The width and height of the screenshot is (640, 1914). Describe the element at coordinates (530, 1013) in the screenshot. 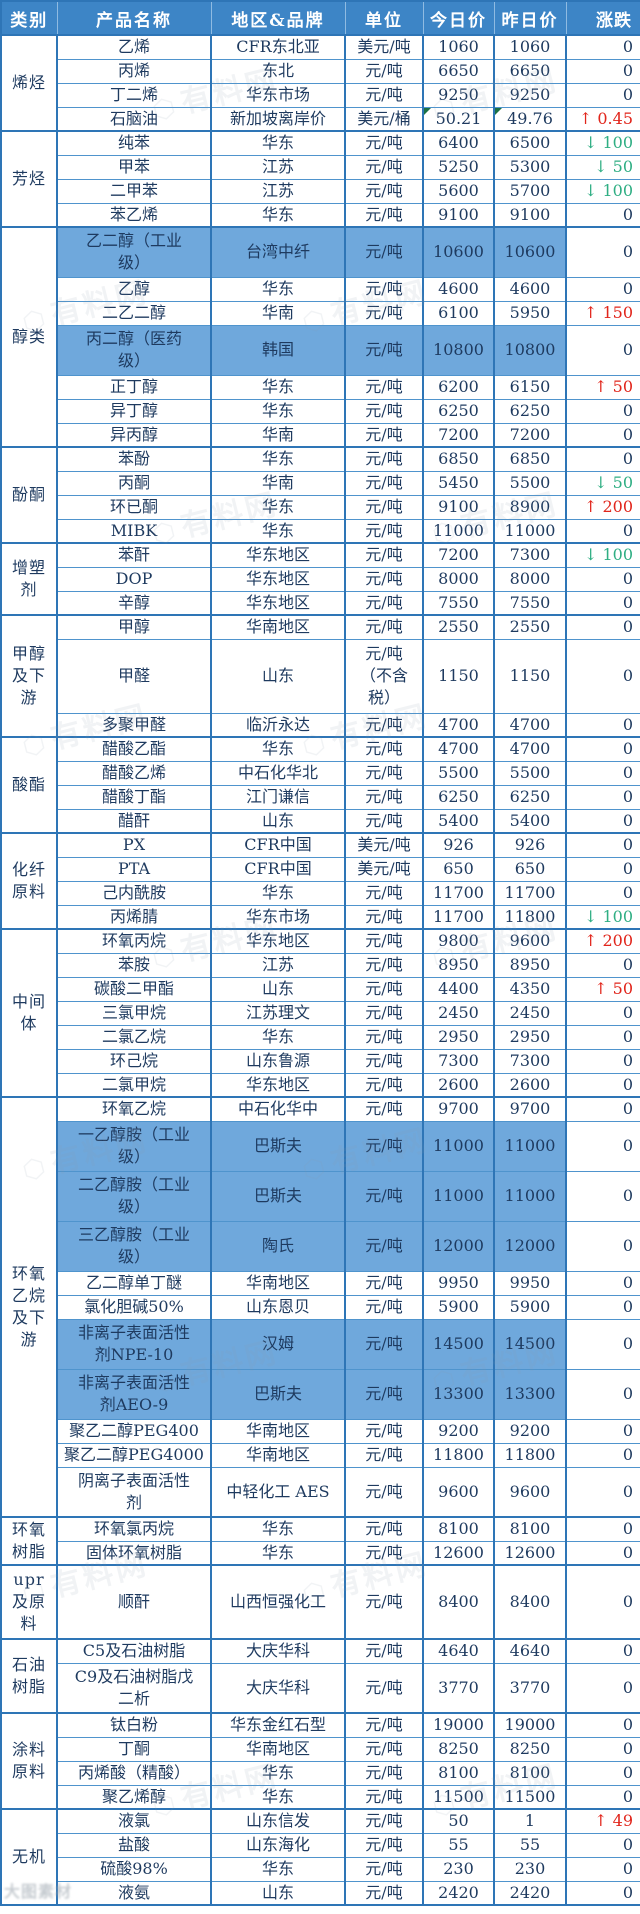

I see `yesterday-price-cell: 2450` at that location.